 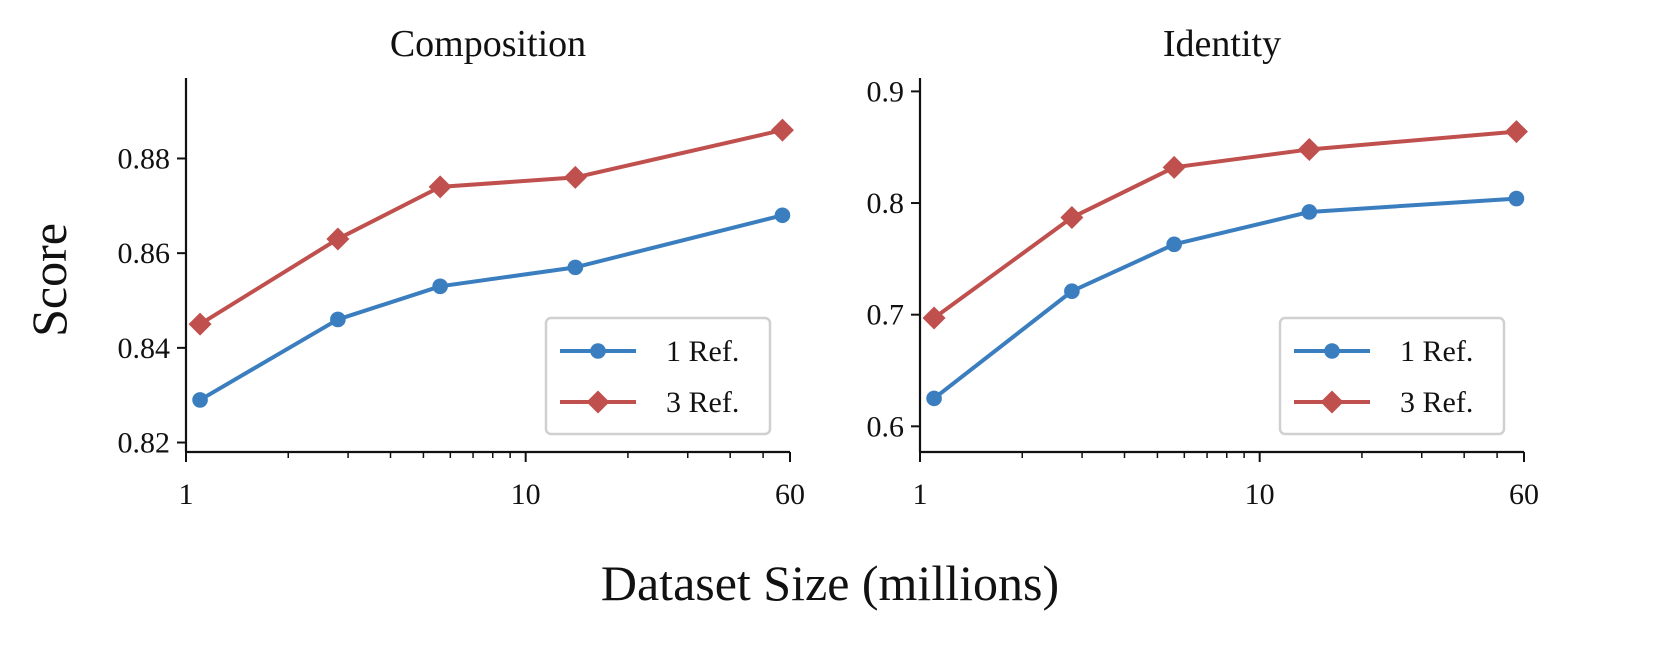 I want to click on identity-legend-label: 1 Ref., so click(x=1436, y=351).